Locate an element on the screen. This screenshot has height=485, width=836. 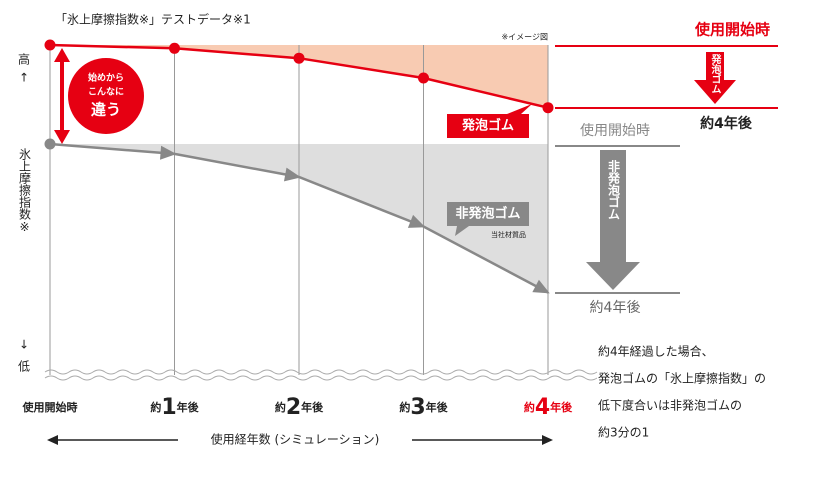
drop-label: 発泡ゴム is located at coordinates (715, 73).